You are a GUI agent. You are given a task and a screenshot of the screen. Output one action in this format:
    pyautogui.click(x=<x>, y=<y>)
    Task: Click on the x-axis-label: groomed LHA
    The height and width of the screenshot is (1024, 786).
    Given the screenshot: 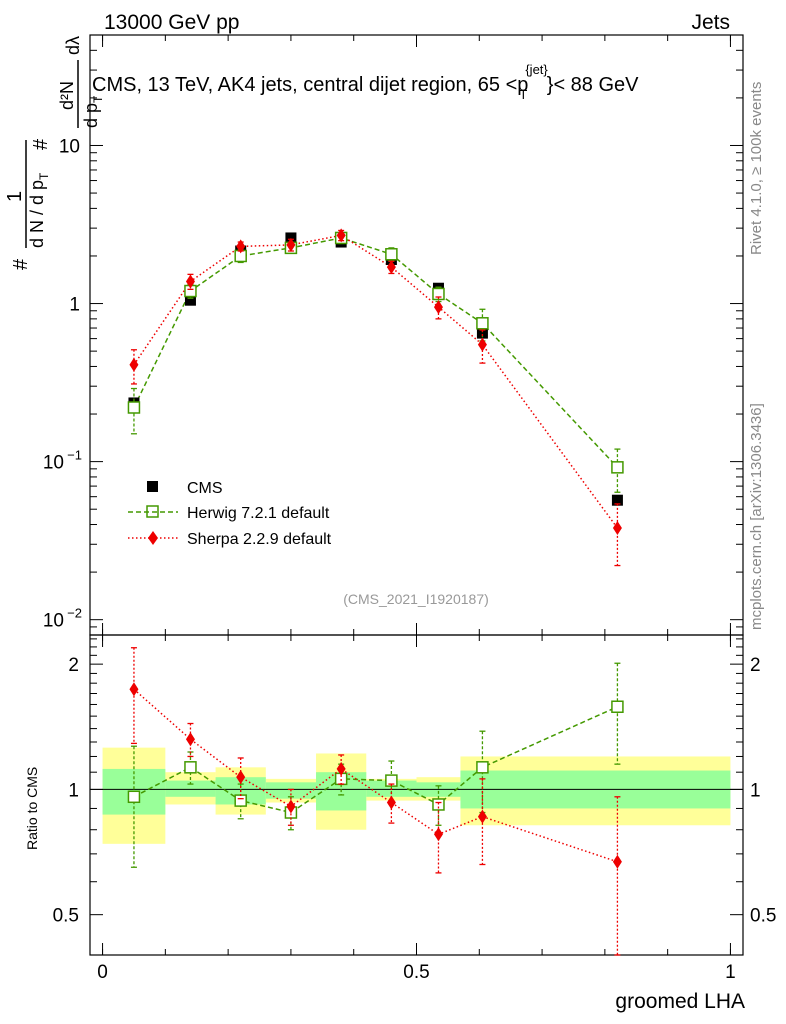 What is the action you would take?
    pyautogui.click(x=680, y=1001)
    